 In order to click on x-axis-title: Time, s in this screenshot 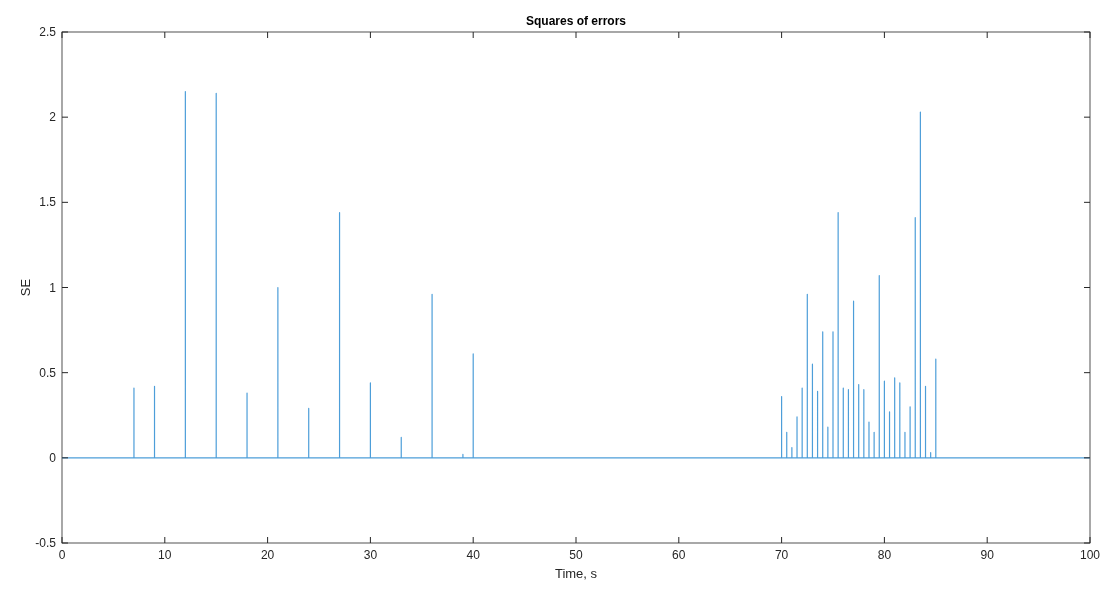, I will do `click(576, 573)`.